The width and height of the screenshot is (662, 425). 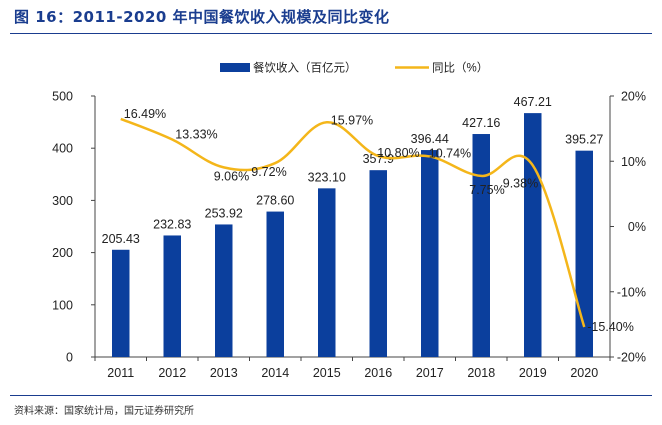 I want to click on title-divider, so click(x=331, y=33).